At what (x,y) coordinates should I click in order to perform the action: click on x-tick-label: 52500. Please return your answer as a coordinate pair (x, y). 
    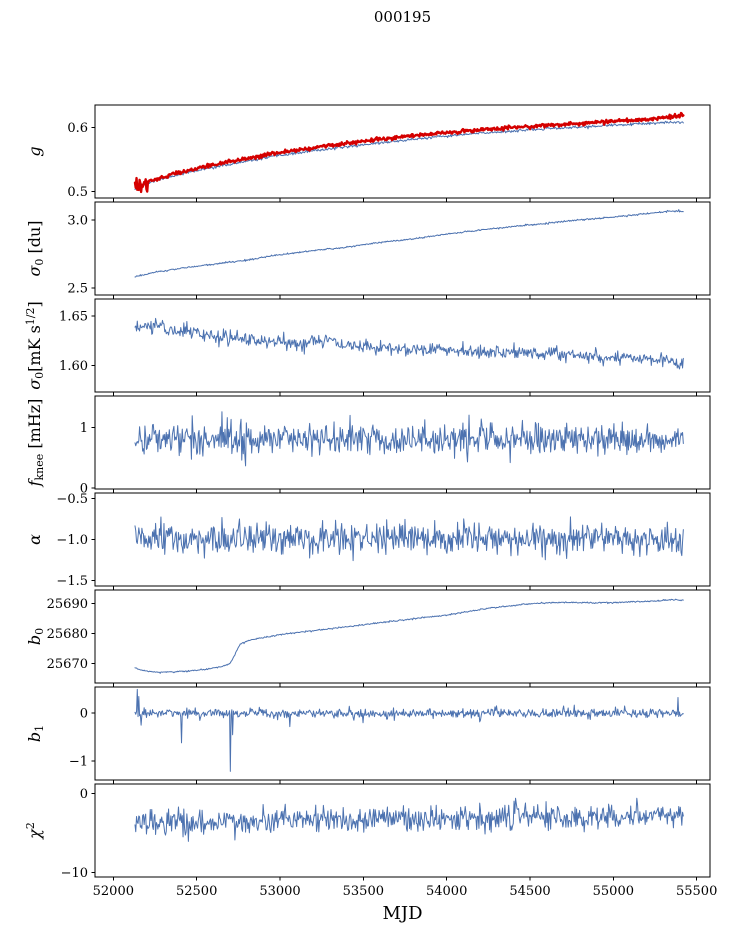
    Looking at the image, I should click on (196, 891).